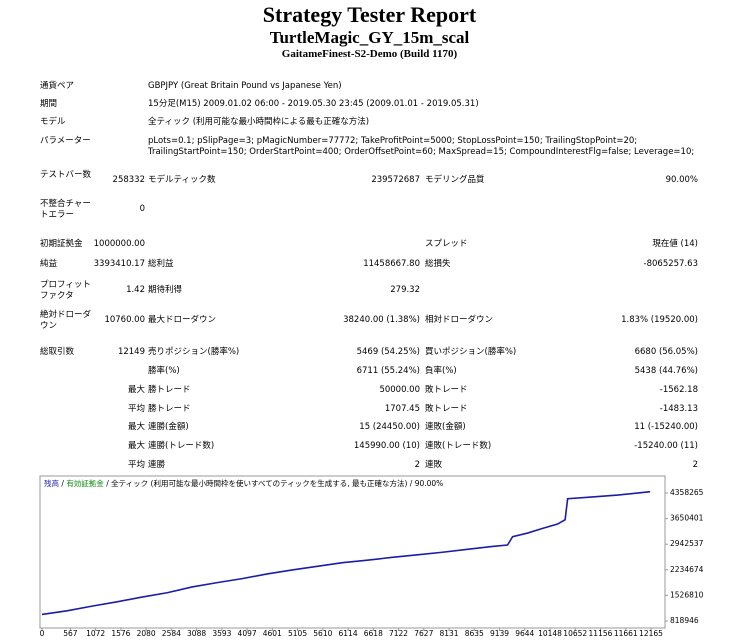 This screenshot has height=640, width=739. What do you see at coordinates (70, 633) in the screenshot?
I see `x-tick-label: 567` at bounding box center [70, 633].